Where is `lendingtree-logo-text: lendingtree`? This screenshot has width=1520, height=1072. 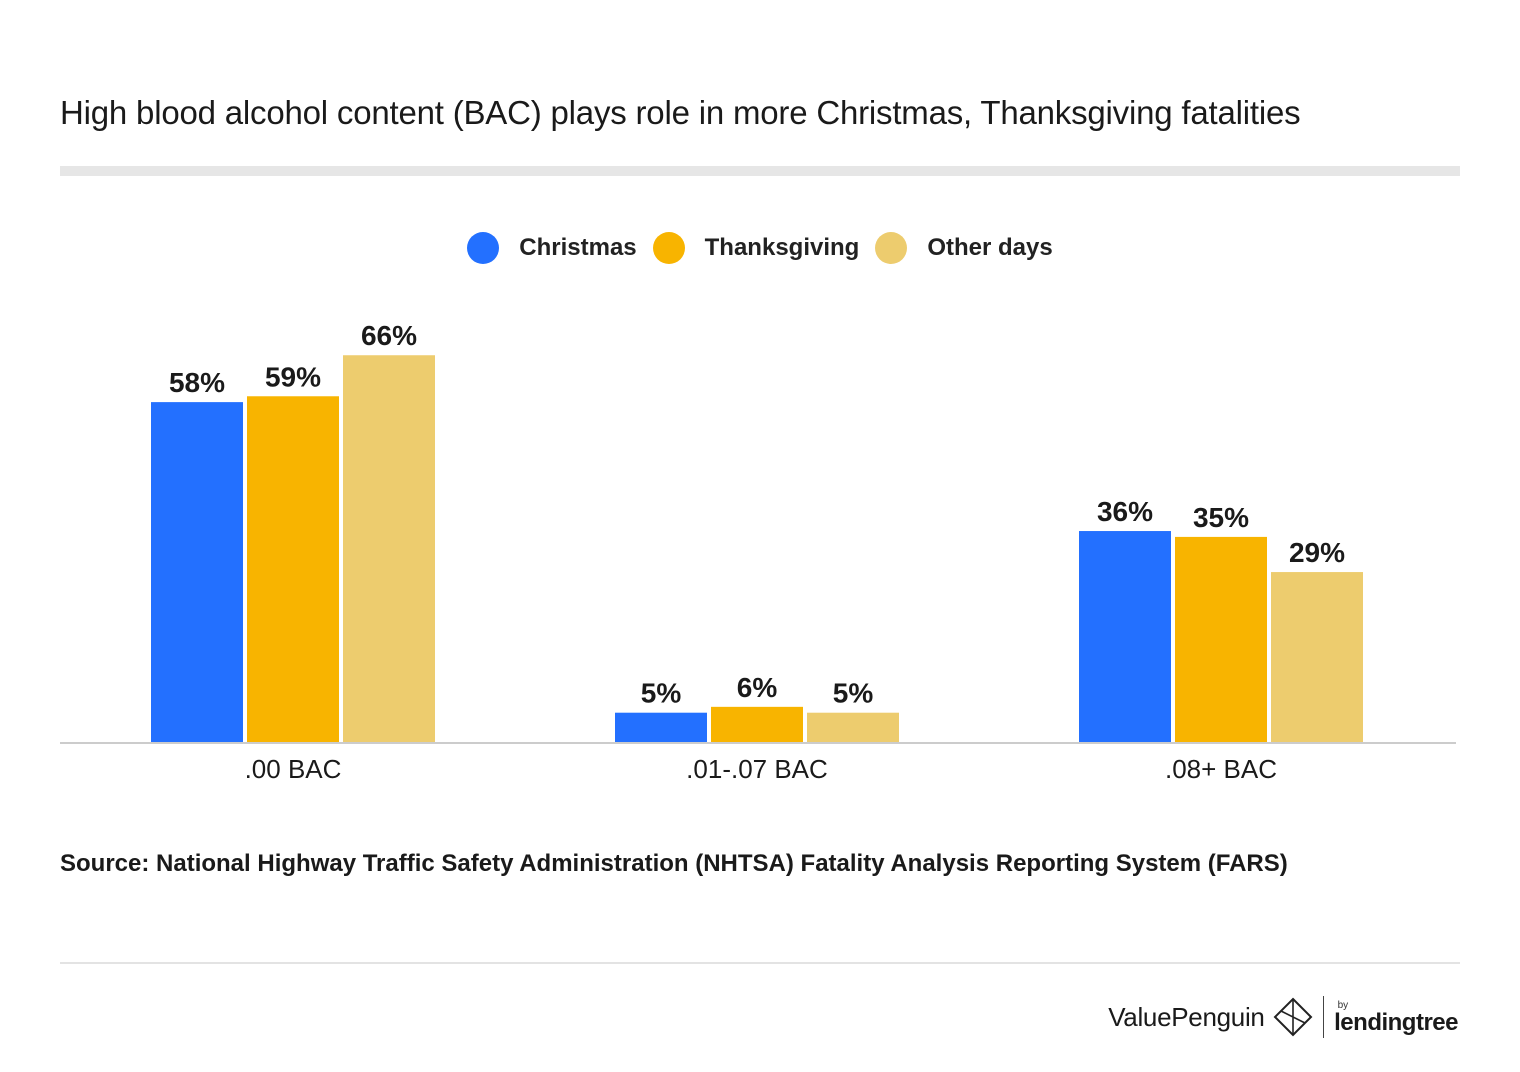 lendingtree-logo-text: lendingtree is located at coordinates (1396, 1022).